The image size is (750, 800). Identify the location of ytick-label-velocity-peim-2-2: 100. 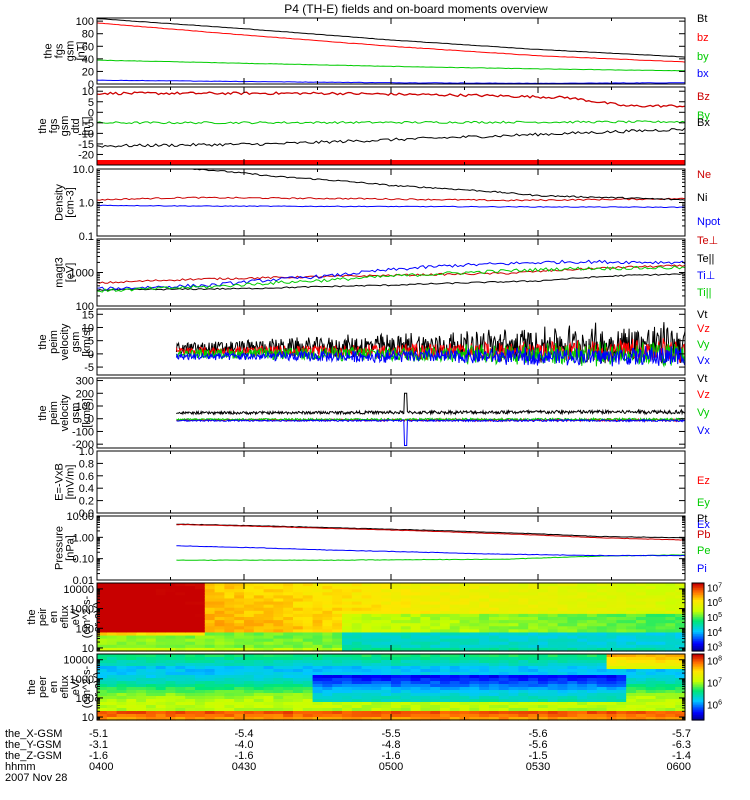
(85, 407).